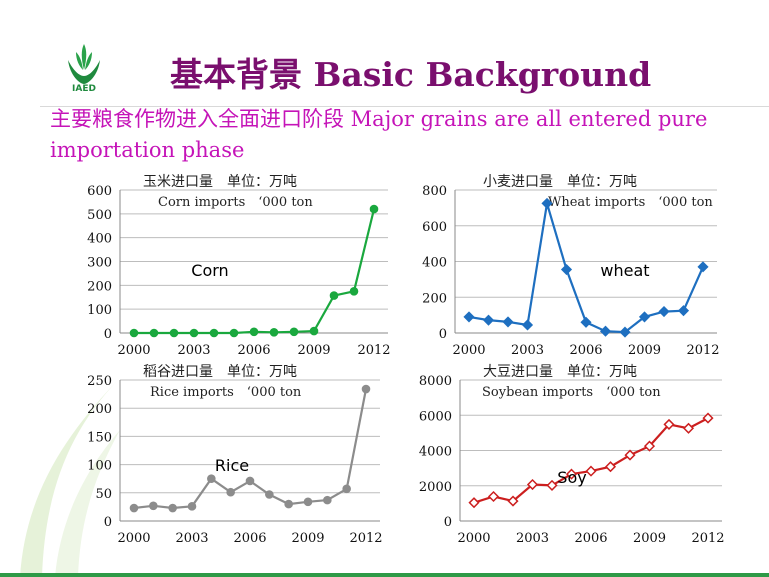 The width and height of the screenshot is (769, 577). Describe the element at coordinates (232, 465) in the screenshot. I see `series-label: Rice` at that location.